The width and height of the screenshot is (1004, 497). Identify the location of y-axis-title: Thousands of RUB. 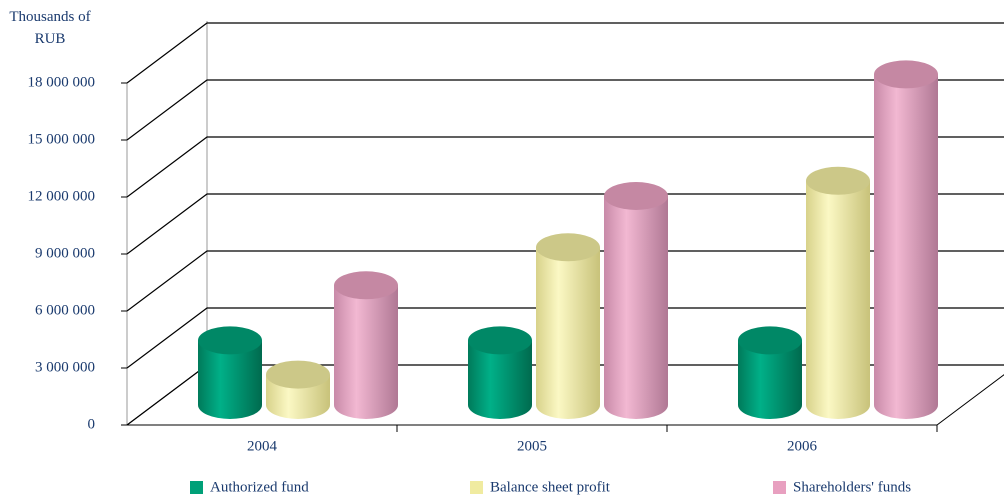
(50, 28).